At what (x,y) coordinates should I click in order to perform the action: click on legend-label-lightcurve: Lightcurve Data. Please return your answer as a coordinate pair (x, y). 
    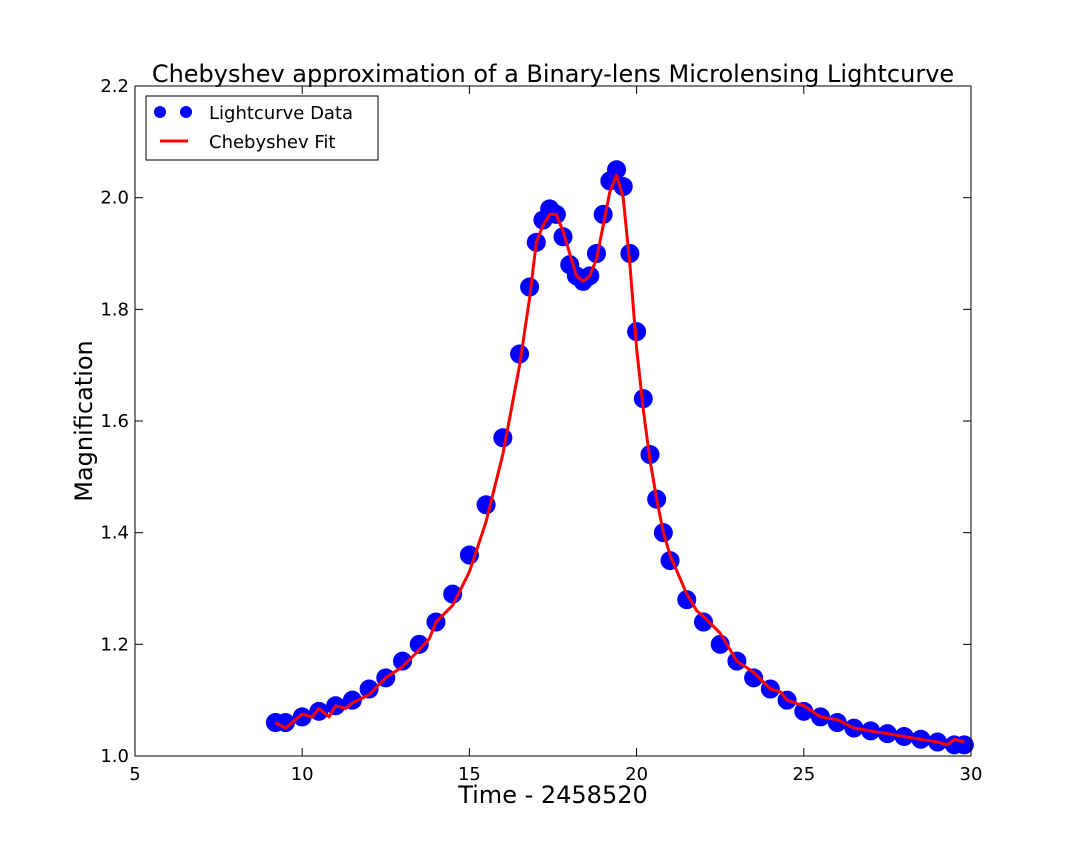
    Looking at the image, I should click on (281, 113).